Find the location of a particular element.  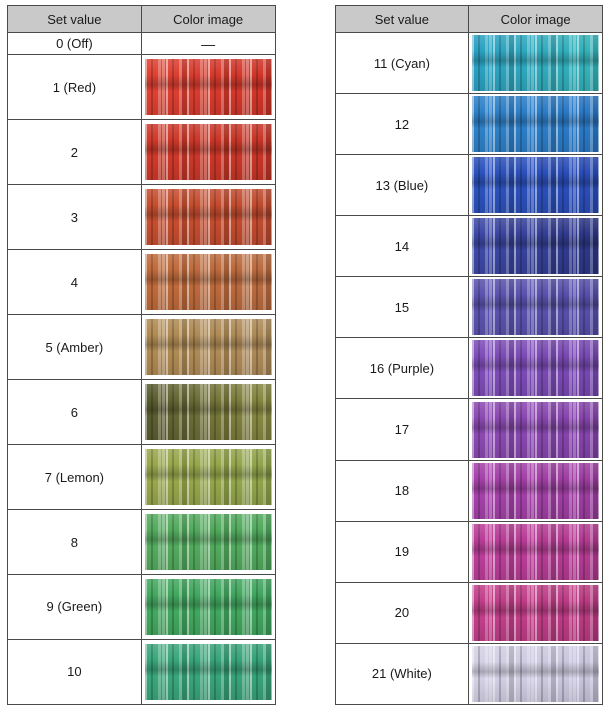

set-value-cell: 18 is located at coordinates (402, 490).